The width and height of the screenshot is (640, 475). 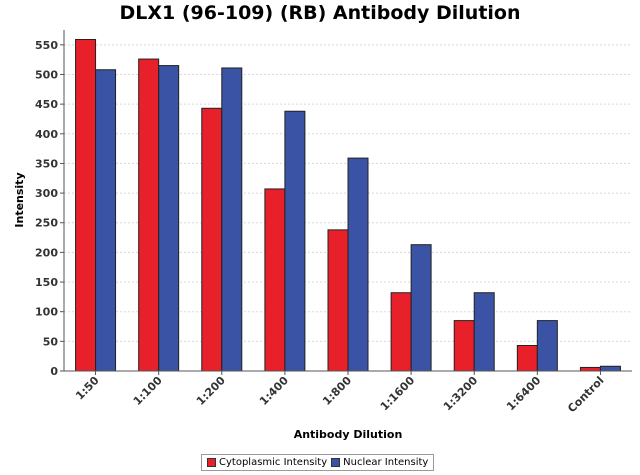 I want to click on y-tick-label: 550, so click(x=46, y=45).